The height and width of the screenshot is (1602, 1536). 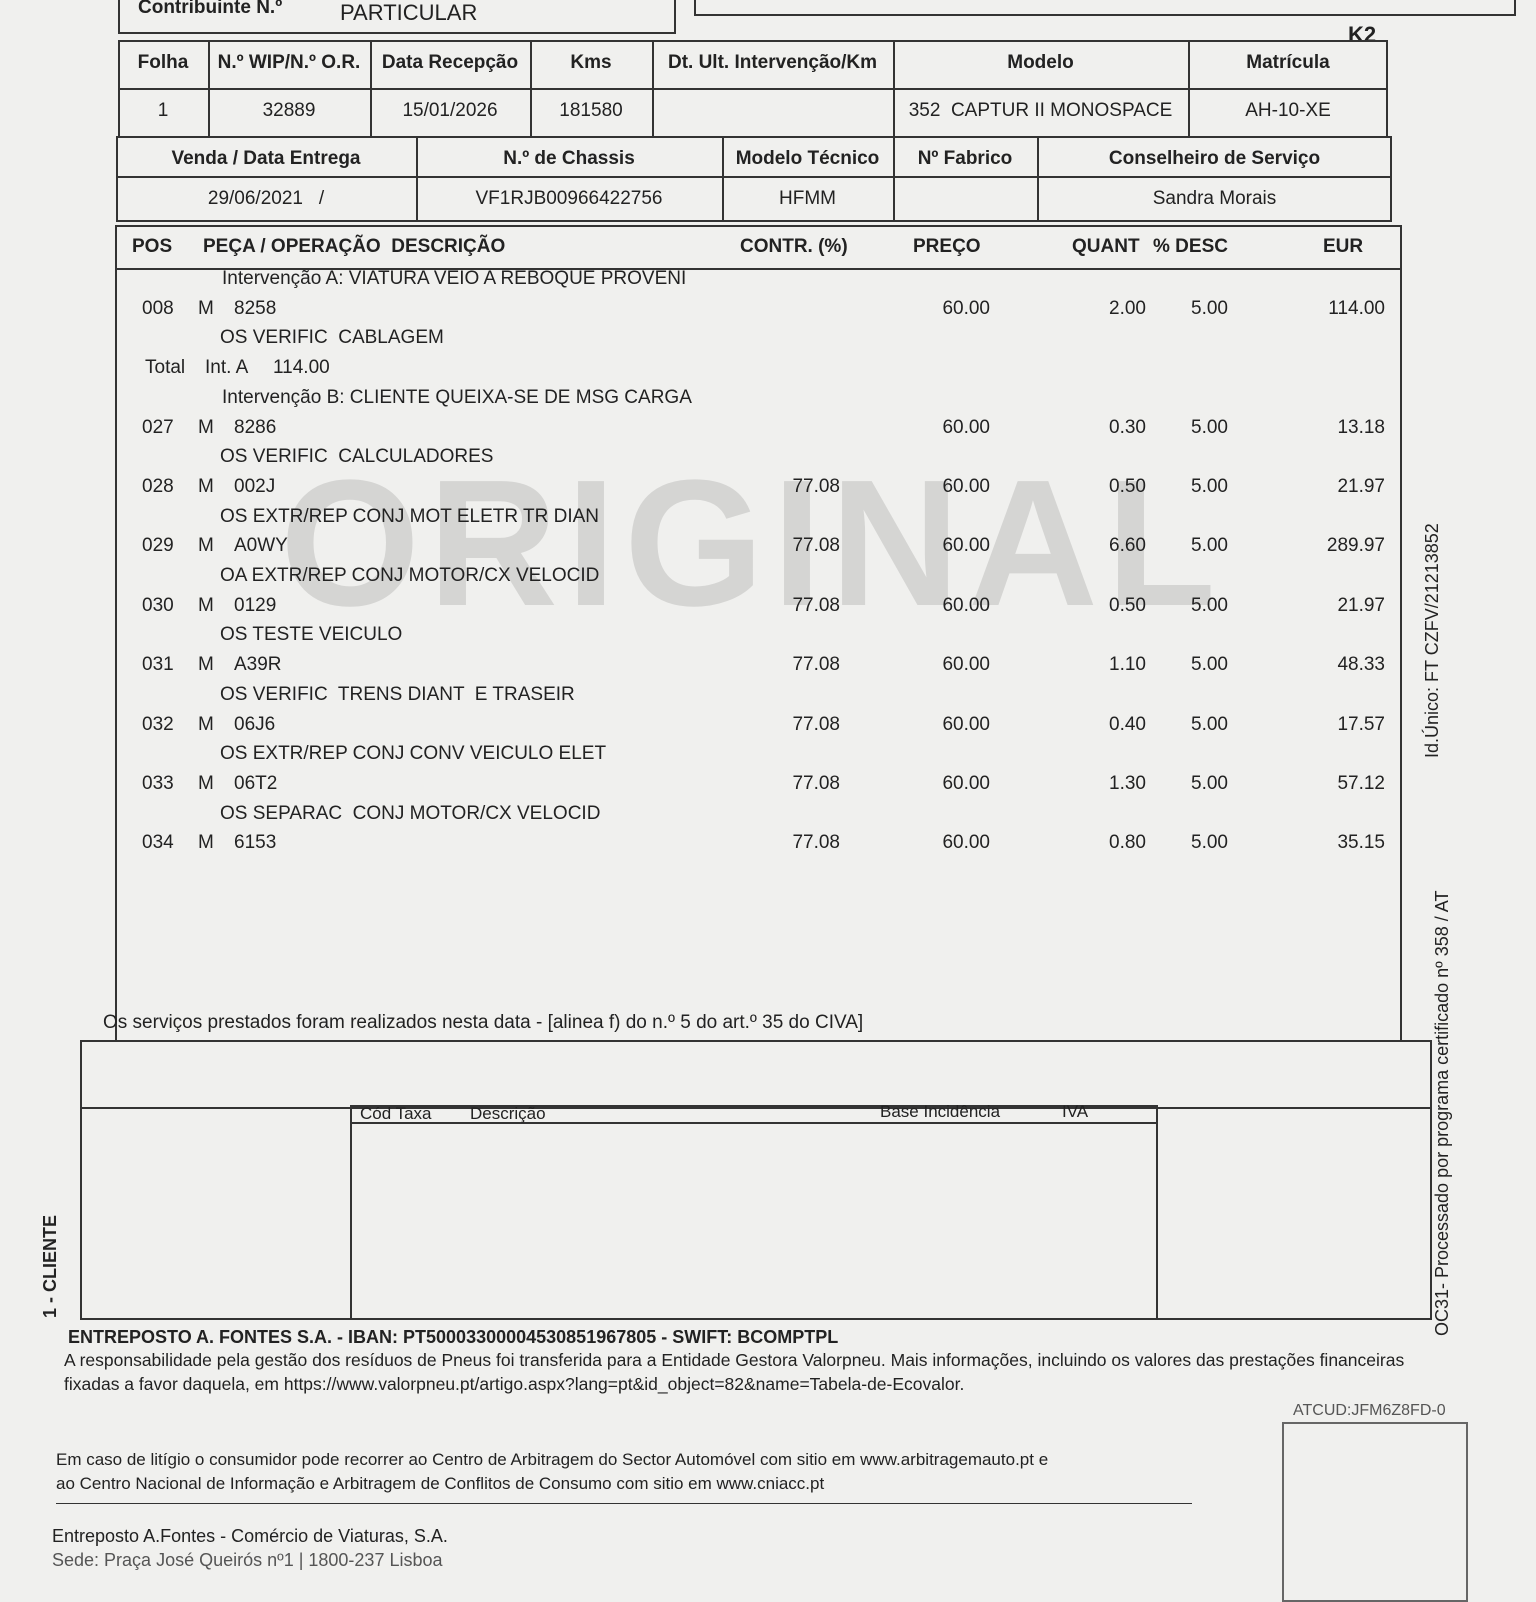 I want to click on column-header: EUR, so click(x=1343, y=246).